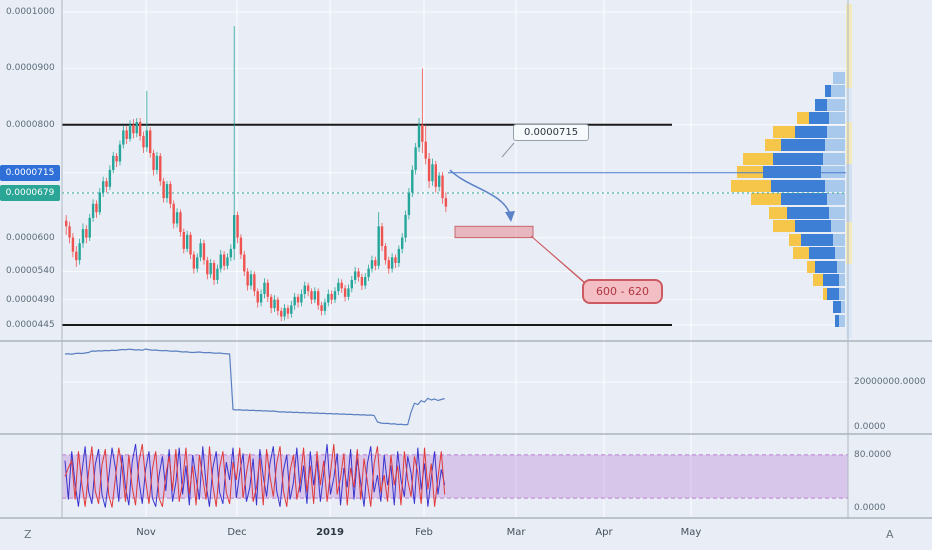  I want to click on time-axis-label: Feb, so click(424, 532).